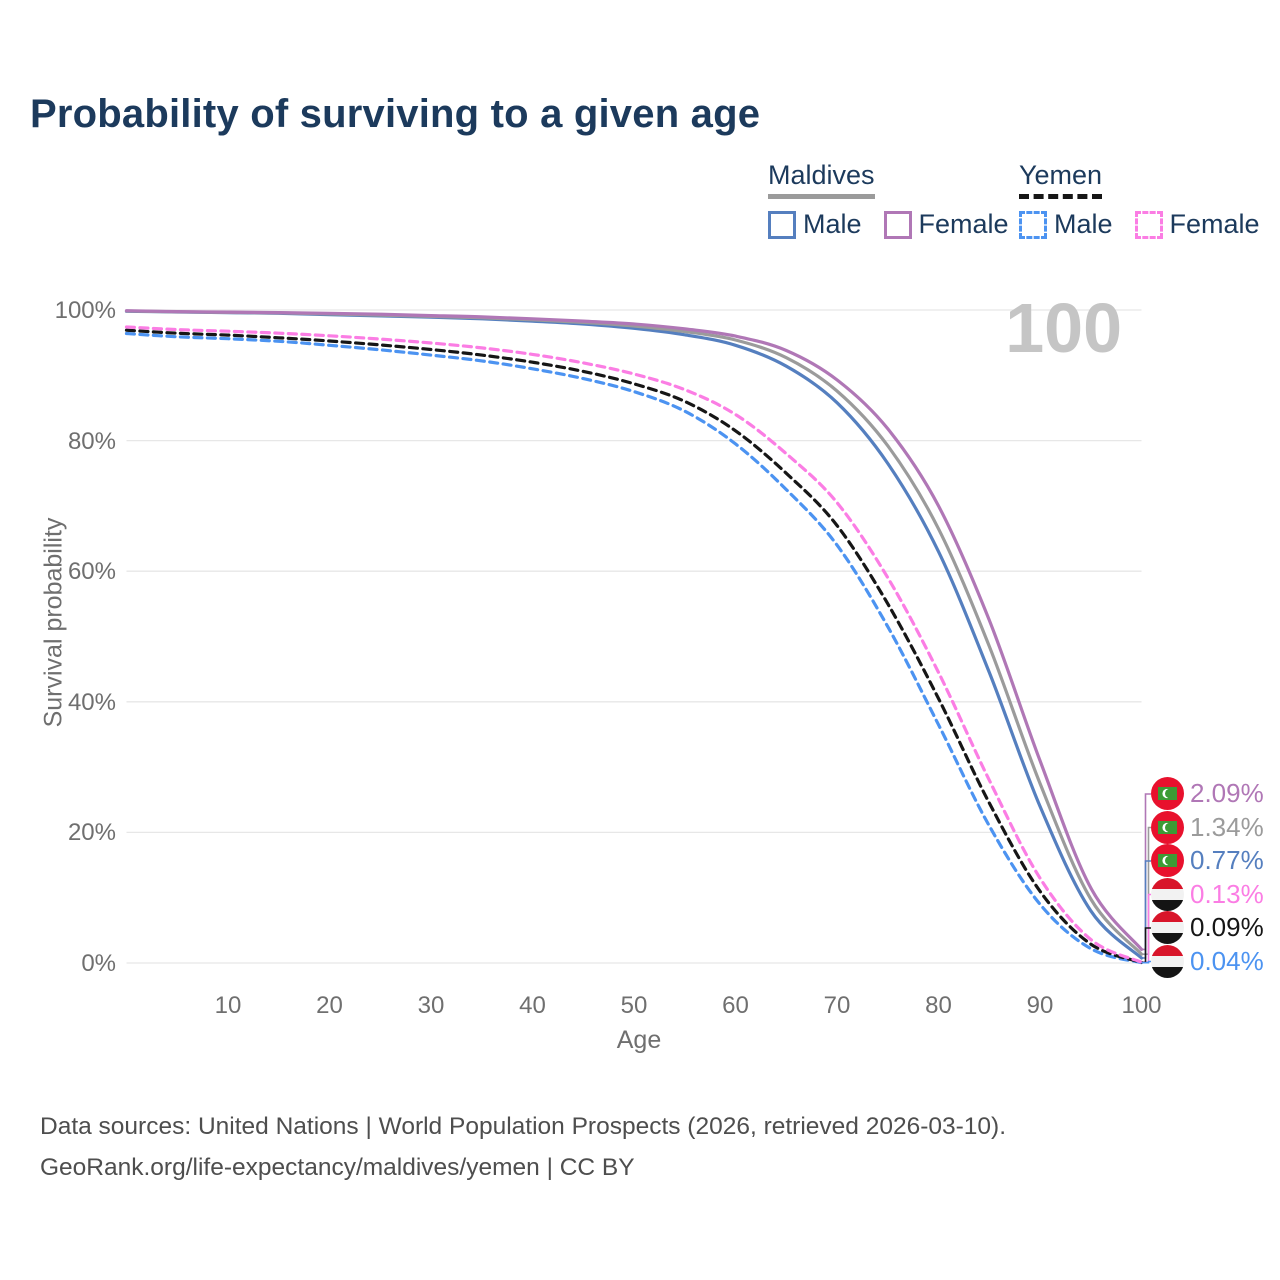 This screenshot has width=1280, height=1280. What do you see at coordinates (1227, 826) in the screenshot?
I see `end-label-value: 1.34%` at bounding box center [1227, 826].